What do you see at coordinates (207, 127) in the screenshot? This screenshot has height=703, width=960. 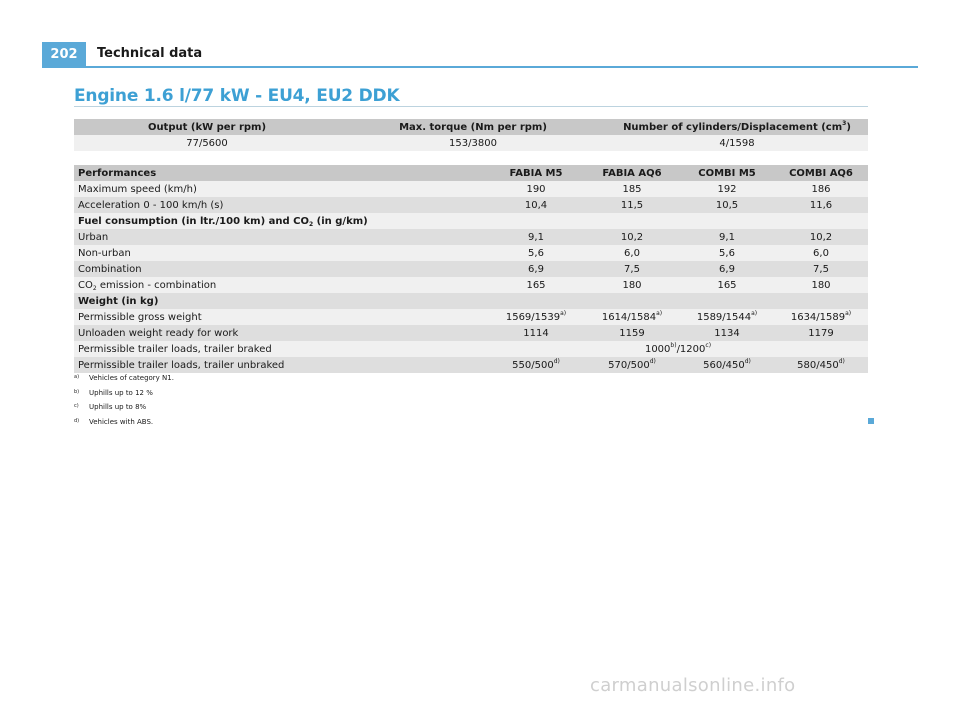 I see `output-header: Output (kW per rpm)` at bounding box center [207, 127].